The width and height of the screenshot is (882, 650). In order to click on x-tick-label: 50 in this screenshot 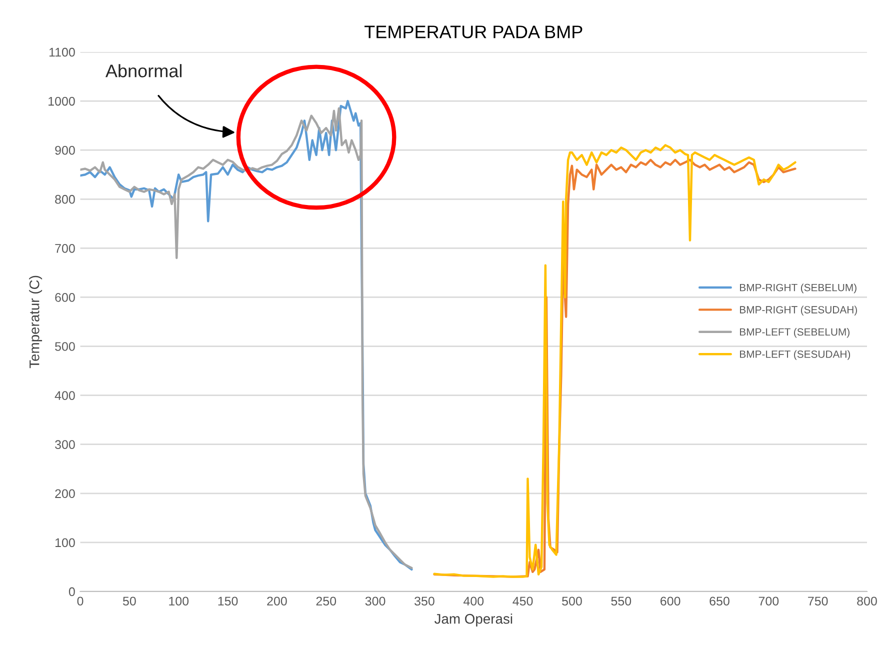, I will do `click(129, 601)`.